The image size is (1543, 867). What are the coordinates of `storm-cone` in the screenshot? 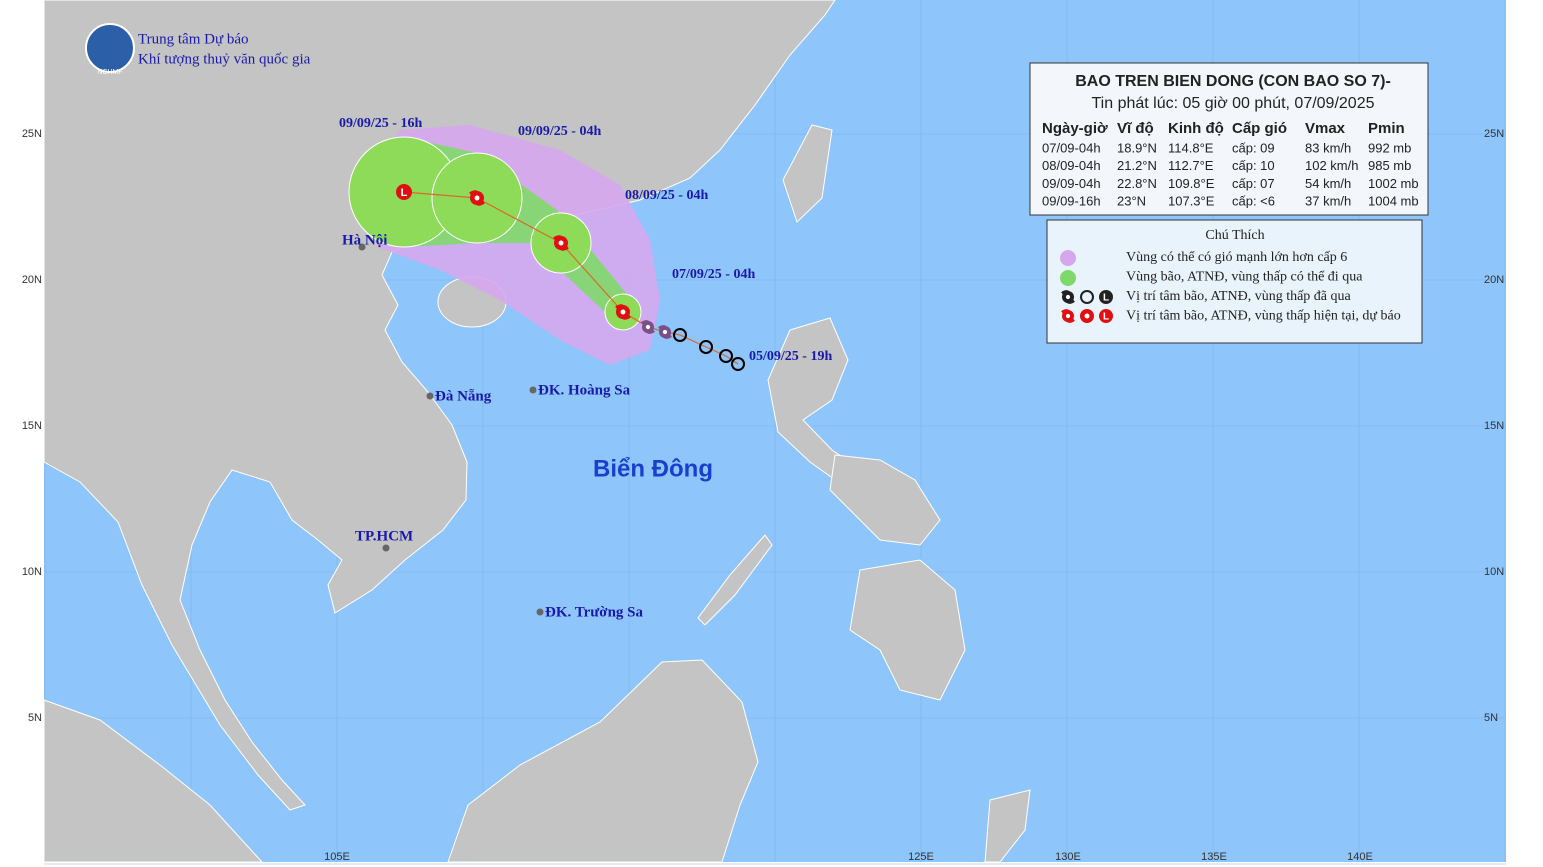 It's located at (543, 245).